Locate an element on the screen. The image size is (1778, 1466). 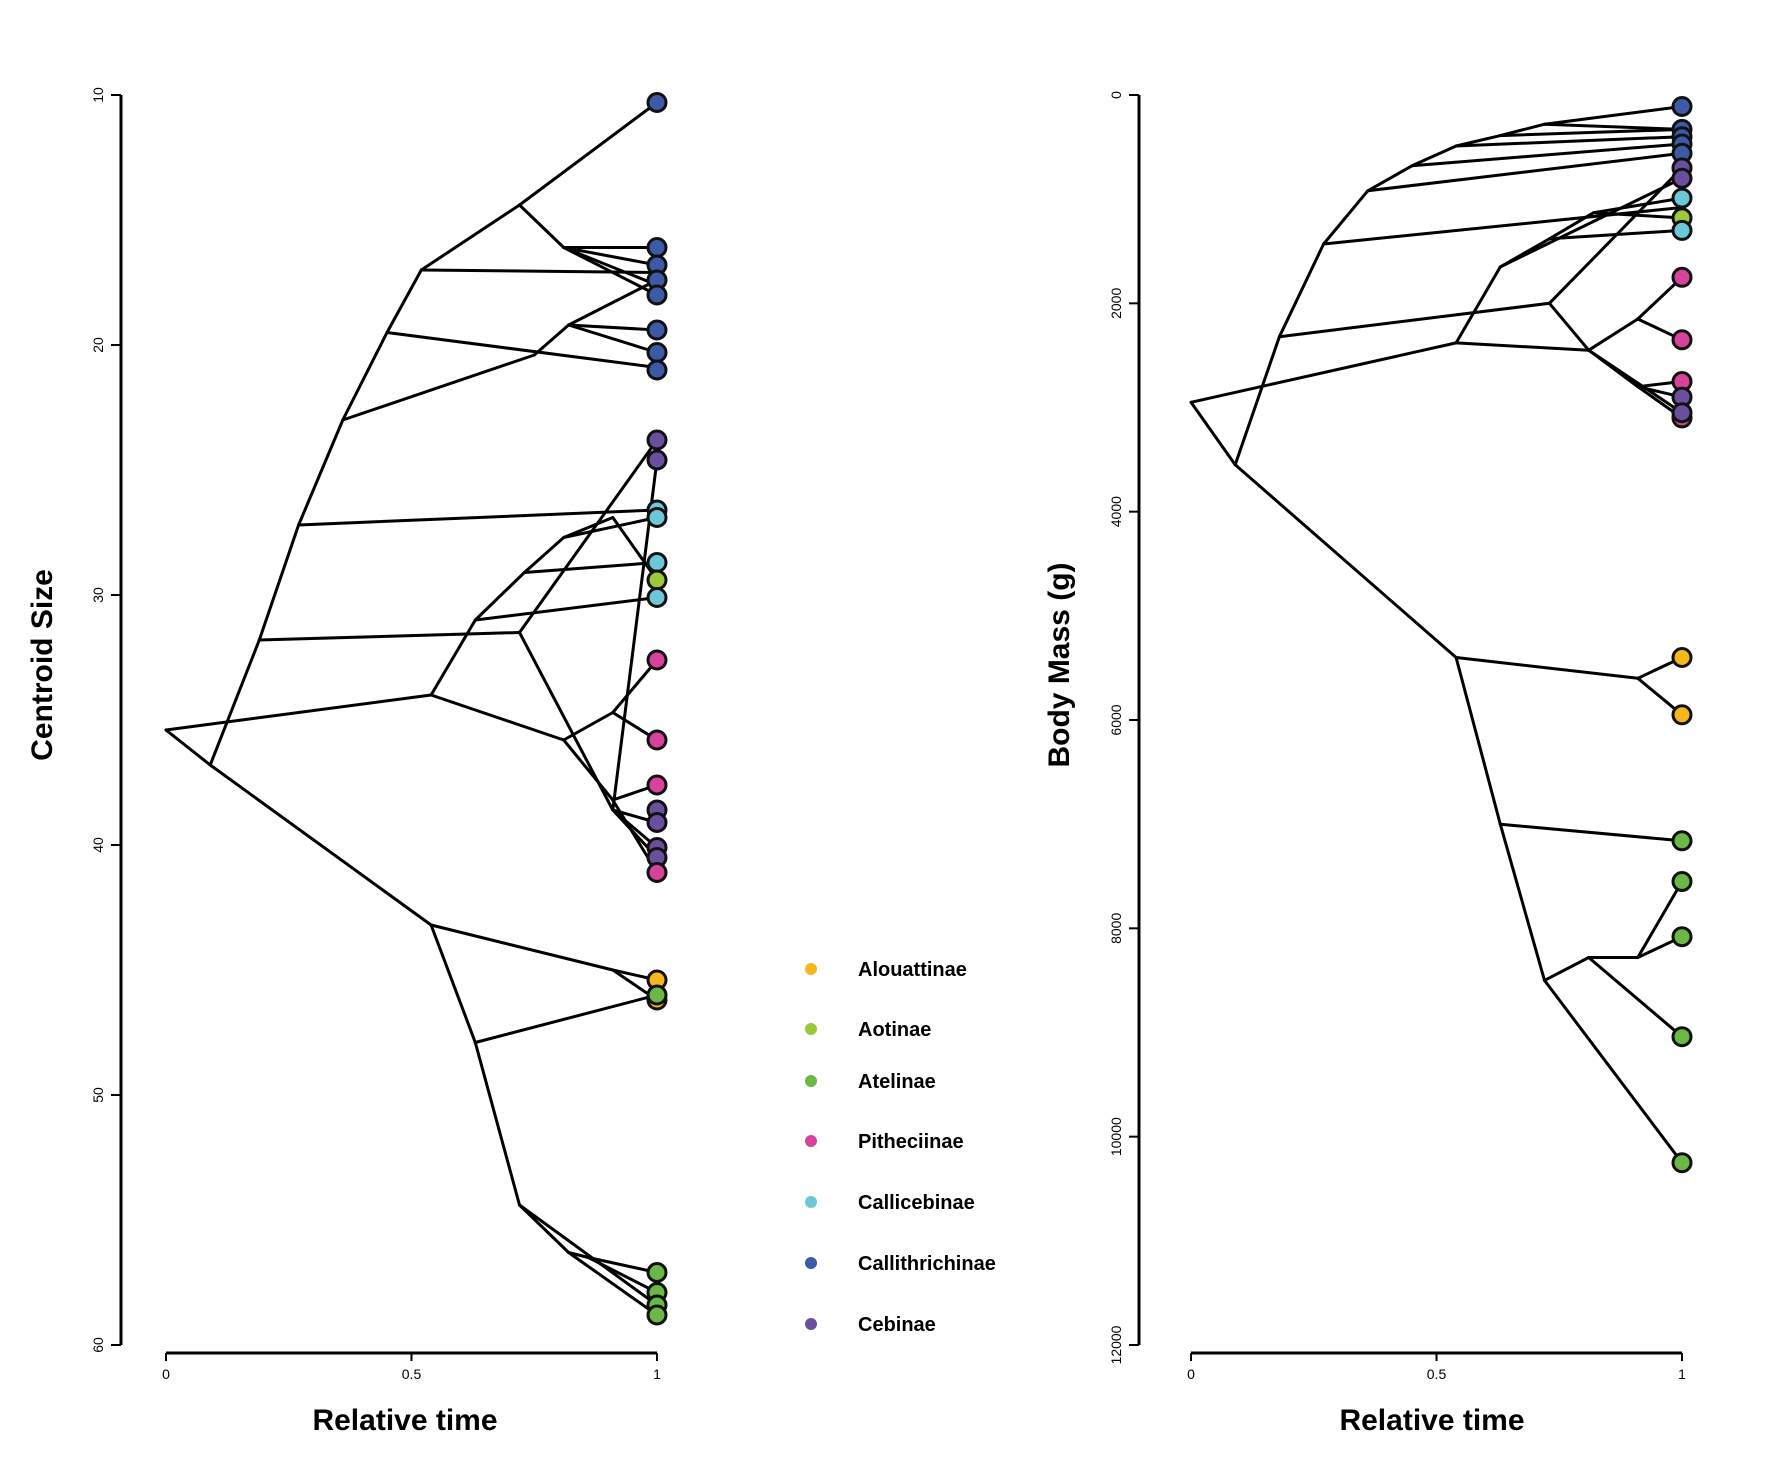
legend-item-pitheciinae: Pitheciinae is located at coordinates (884, 1142).